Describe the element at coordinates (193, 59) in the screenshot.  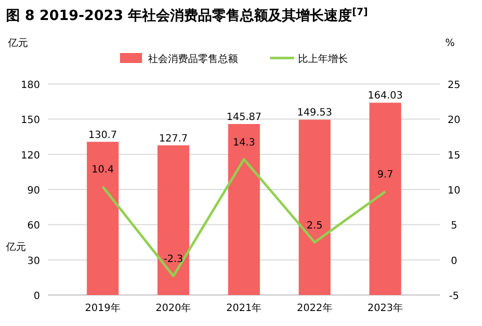
I see `legend-label: 社会消费品零售总额` at that location.